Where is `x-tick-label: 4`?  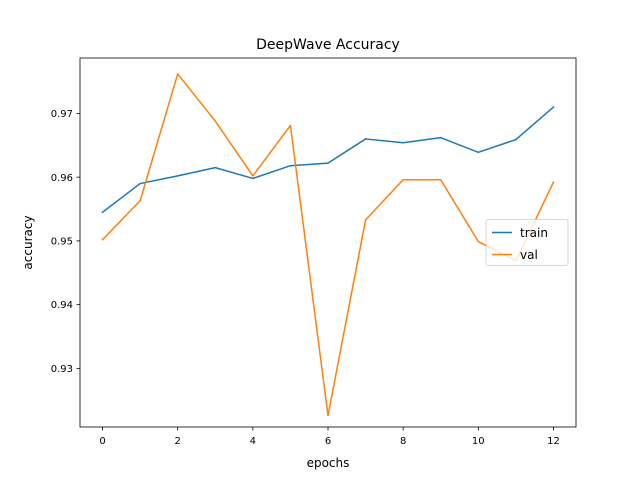
x-tick-label: 4 is located at coordinates (253, 441).